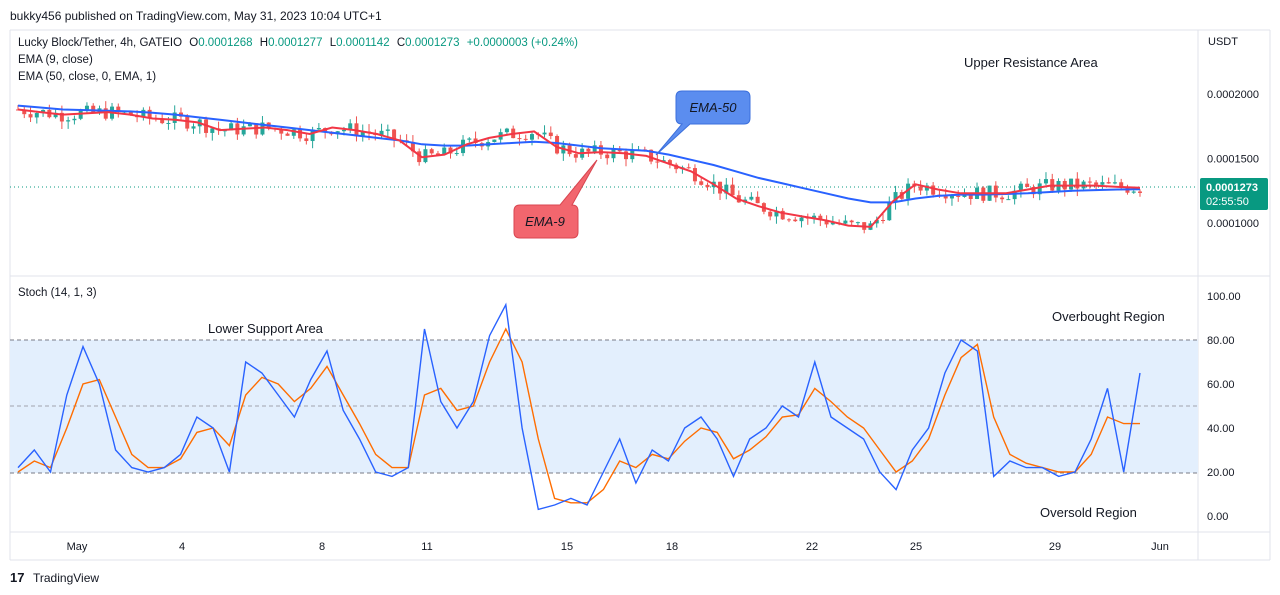  I want to click on symbol-name: Lucky Block/Tether, 4h, GATEIO, so click(100, 43).